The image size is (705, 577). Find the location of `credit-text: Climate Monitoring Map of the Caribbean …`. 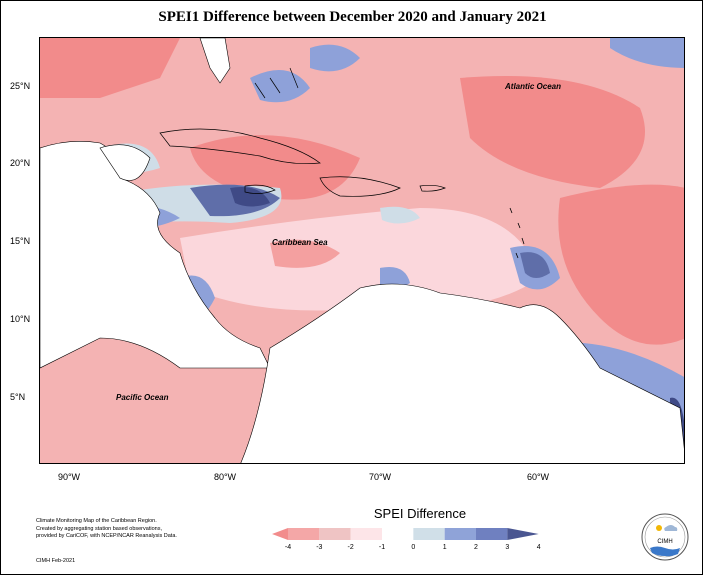

credit-text: Climate Monitoring Map of the Caribbean … is located at coordinates (116, 529).